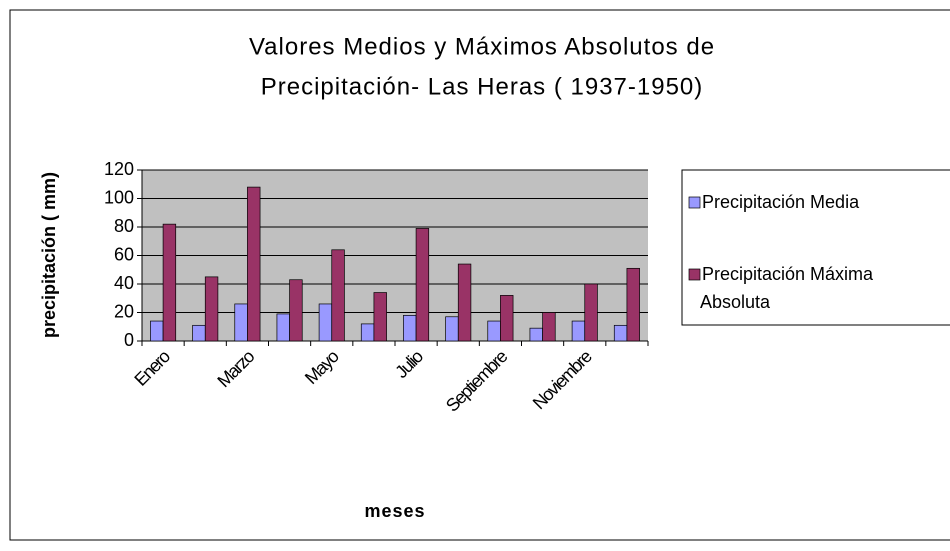  Describe the element at coordinates (781, 202) in the screenshot. I see `legend-label: Precipitación Media` at that location.